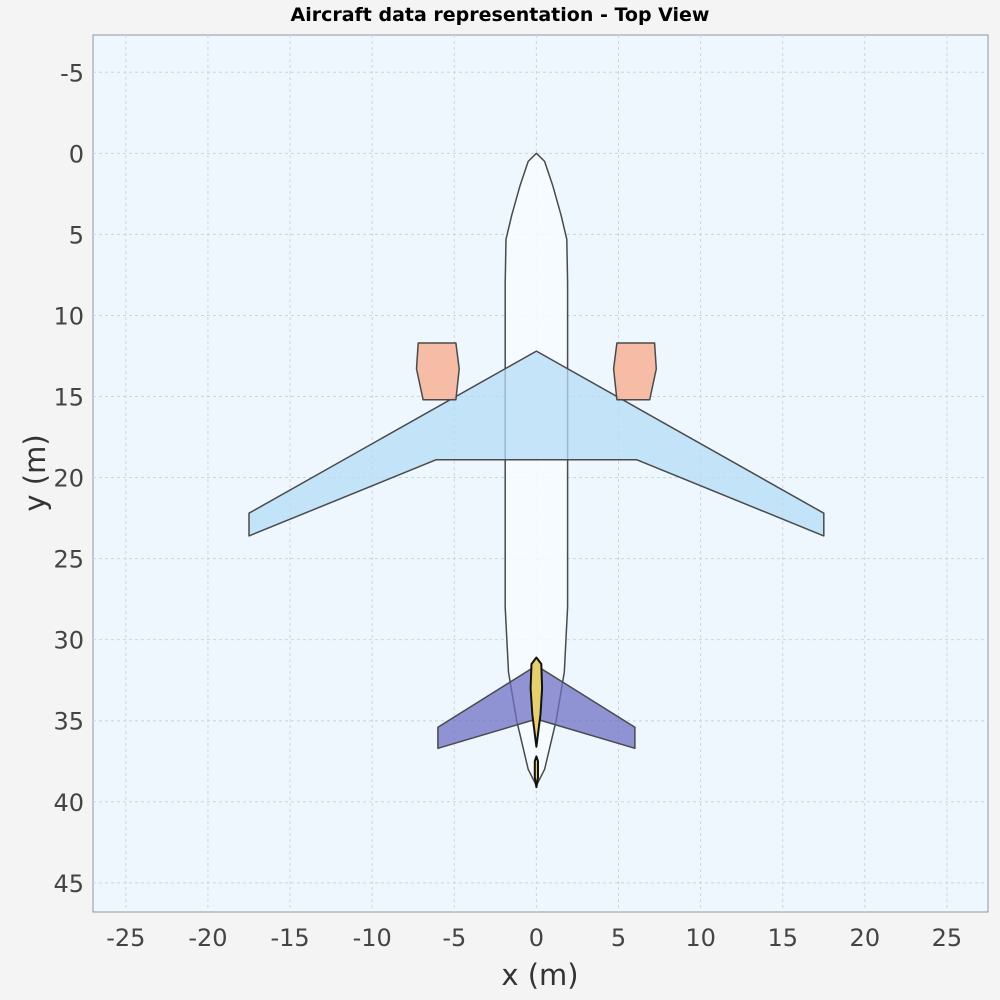 The width and height of the screenshot is (1000, 1000). Describe the element at coordinates (125, 938) in the screenshot. I see `x-tick-label: -25` at that location.